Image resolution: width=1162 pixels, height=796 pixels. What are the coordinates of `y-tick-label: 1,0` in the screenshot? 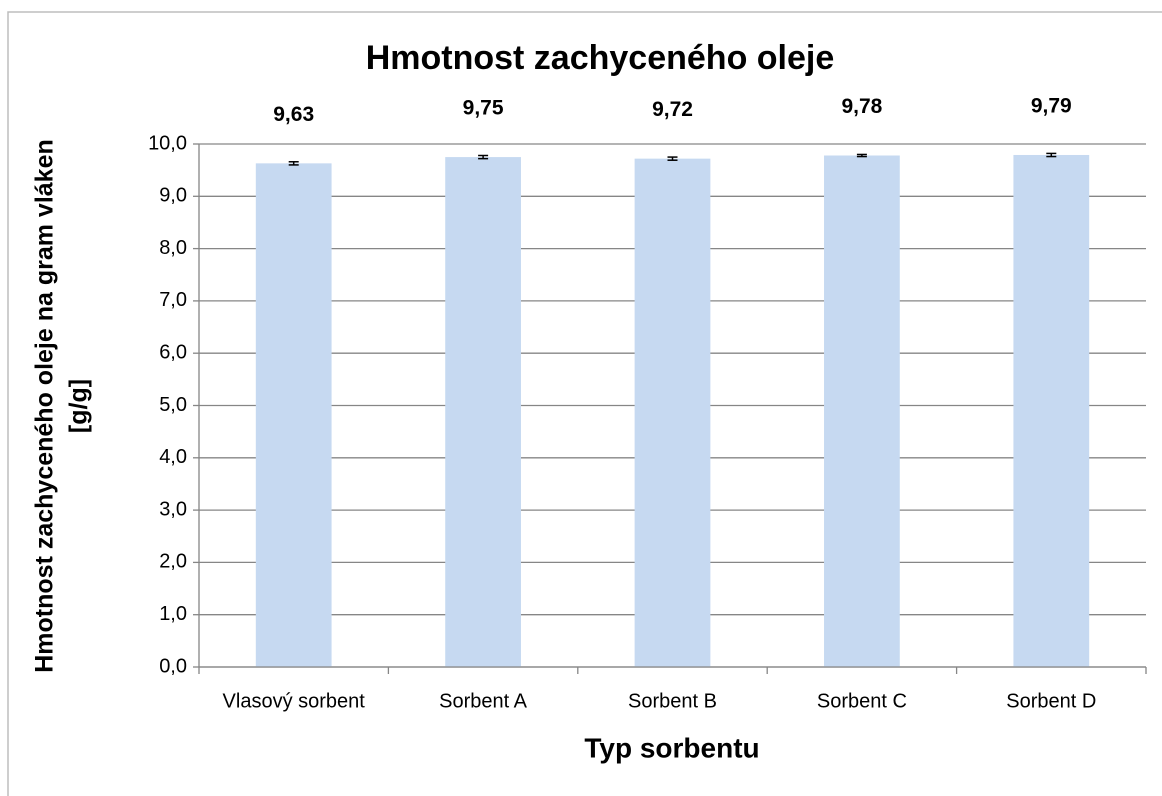 It's located at (173, 614).